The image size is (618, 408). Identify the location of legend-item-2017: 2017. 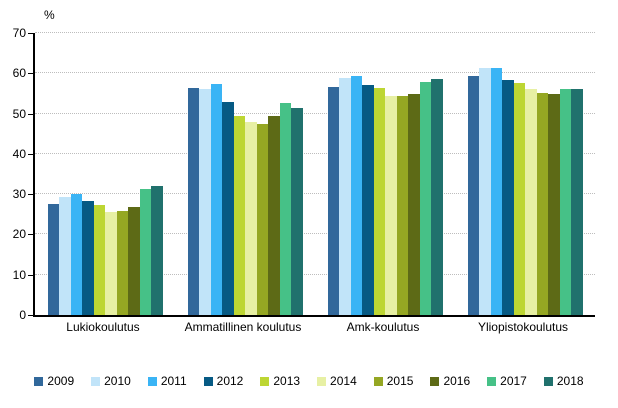
(507, 381).